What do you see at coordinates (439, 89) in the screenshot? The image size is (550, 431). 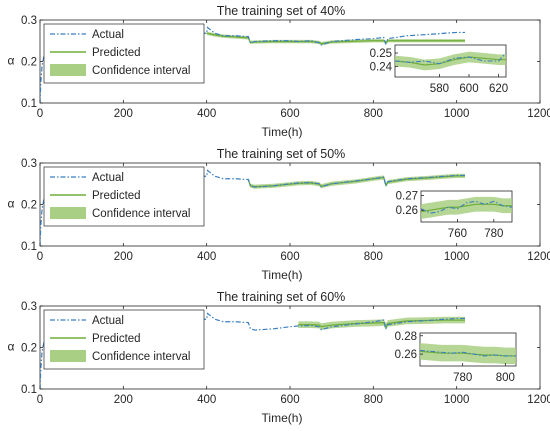 I see `inset-x-tick-label: 580` at bounding box center [439, 89].